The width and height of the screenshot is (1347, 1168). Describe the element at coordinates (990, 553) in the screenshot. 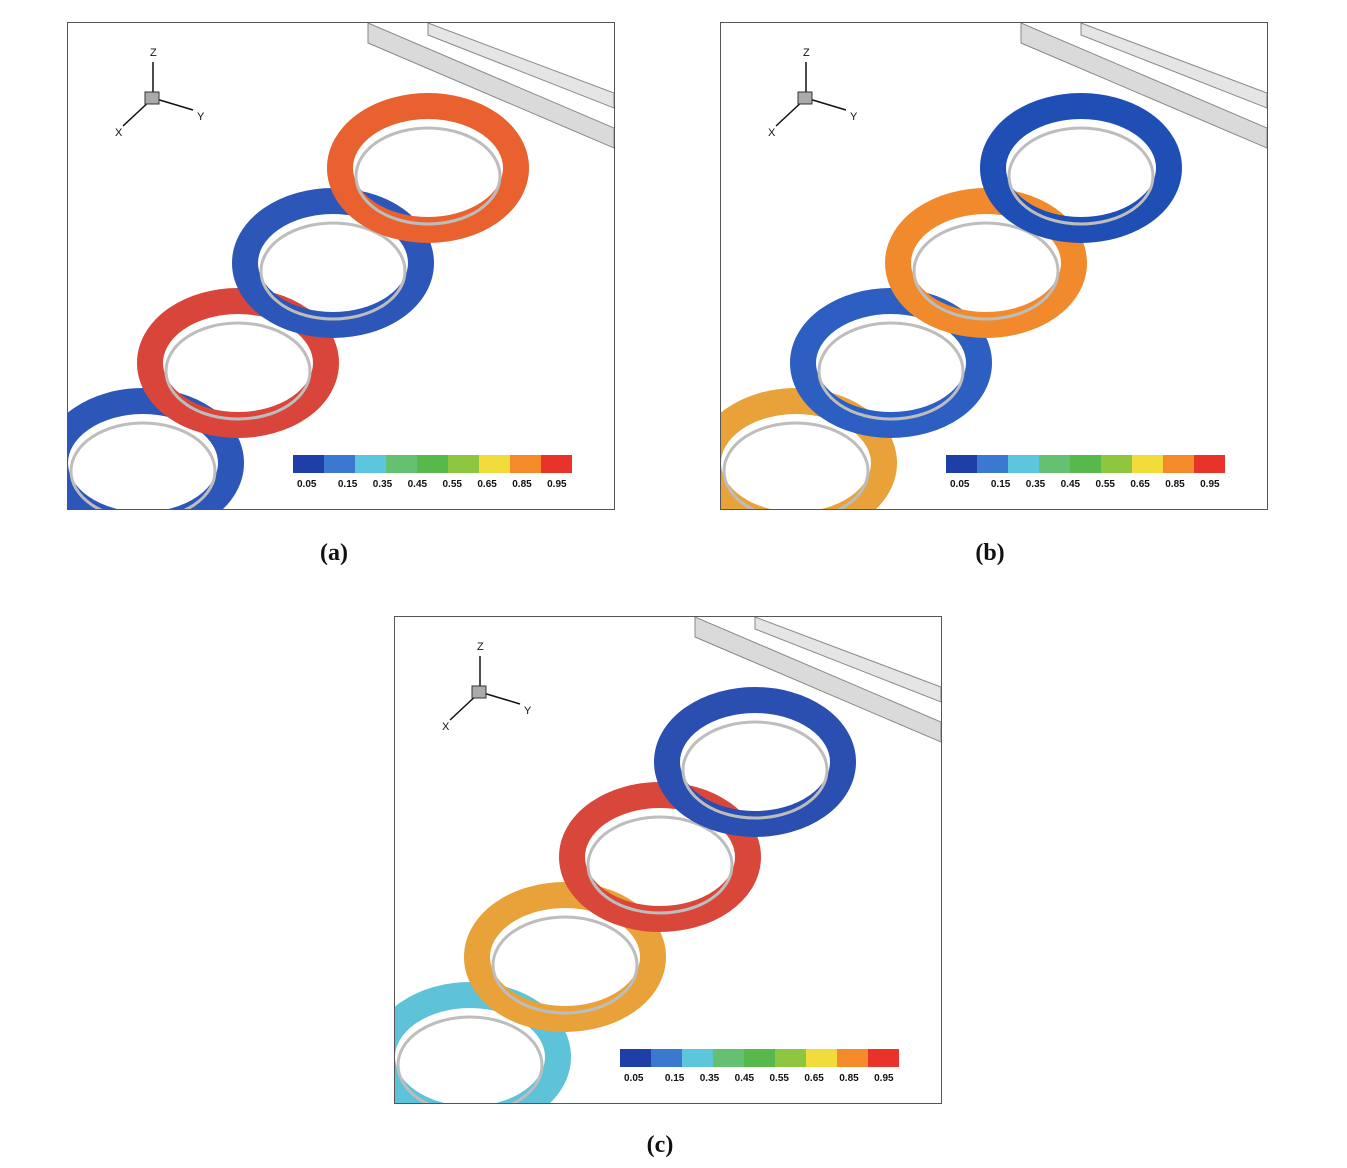

I see `caption-b: (b)` at that location.